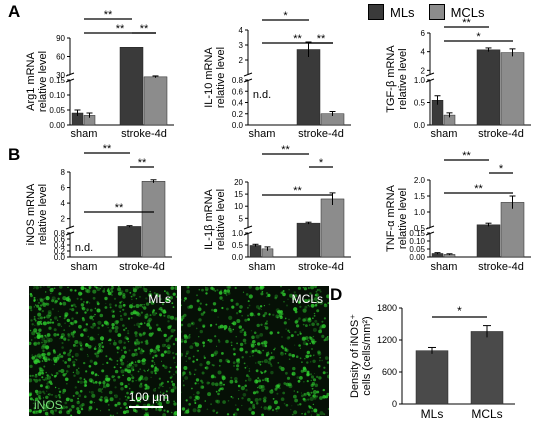 Image resolution: width=550 pixels, height=427 pixels. Describe the element at coordinates (119, 208) in the screenshot. I see `inos-significance-label: **` at that location.